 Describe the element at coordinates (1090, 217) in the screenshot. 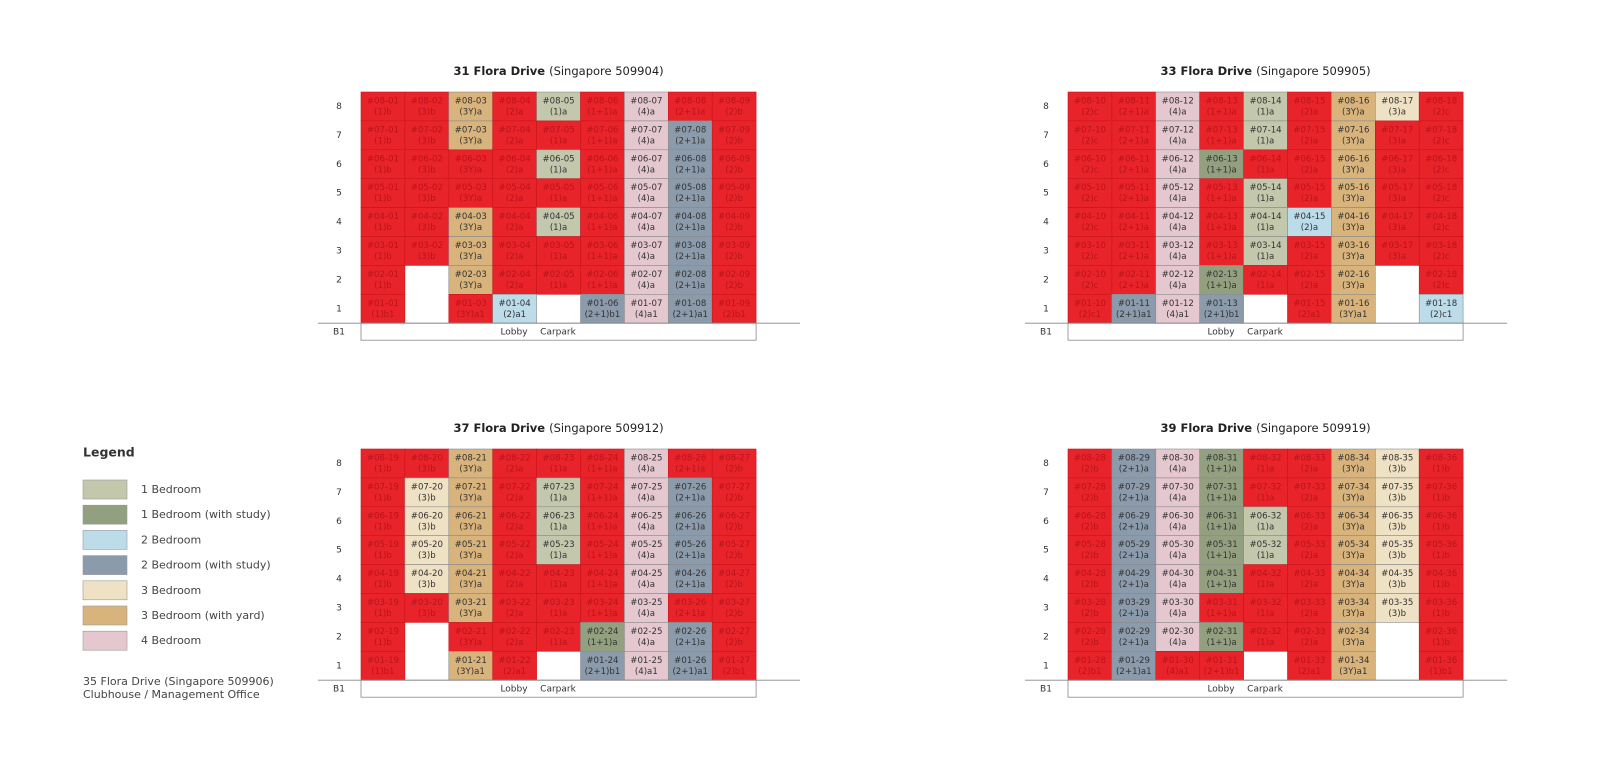

I see `unit-number: #04-10` at that location.